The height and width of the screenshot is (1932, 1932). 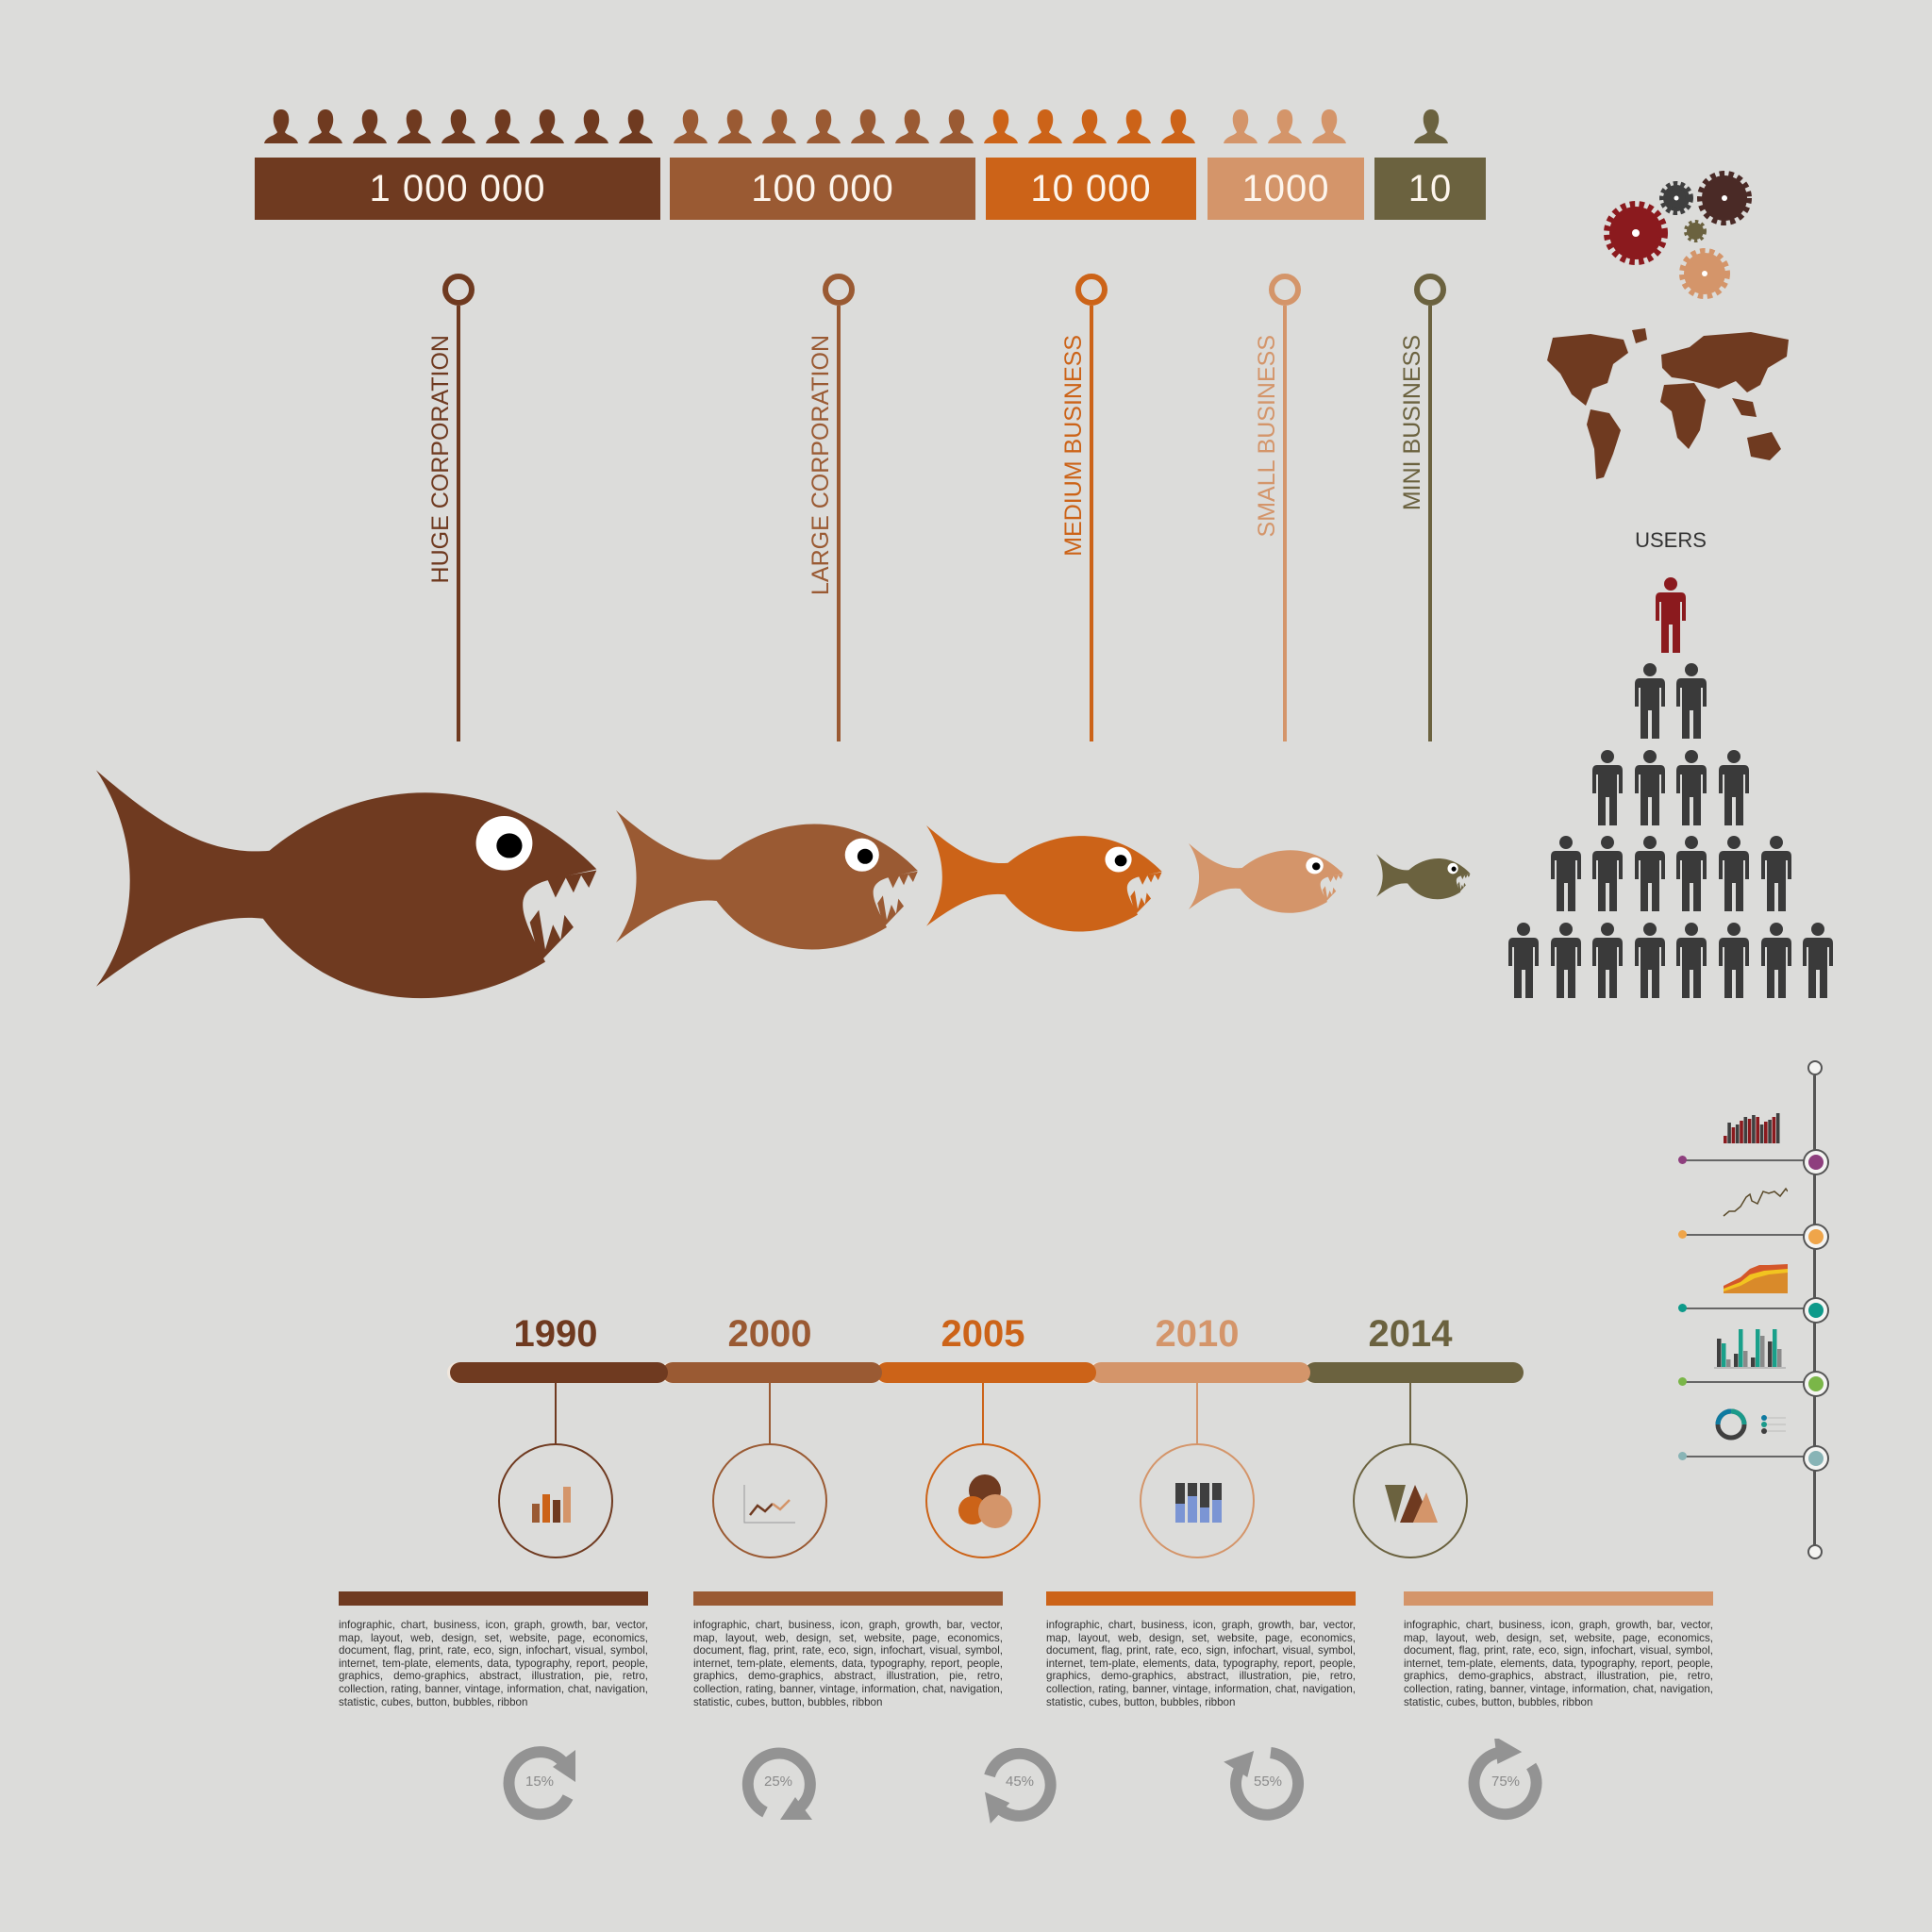 What do you see at coordinates (1412, 1504) in the screenshot?
I see `triangles-icon` at bounding box center [1412, 1504].